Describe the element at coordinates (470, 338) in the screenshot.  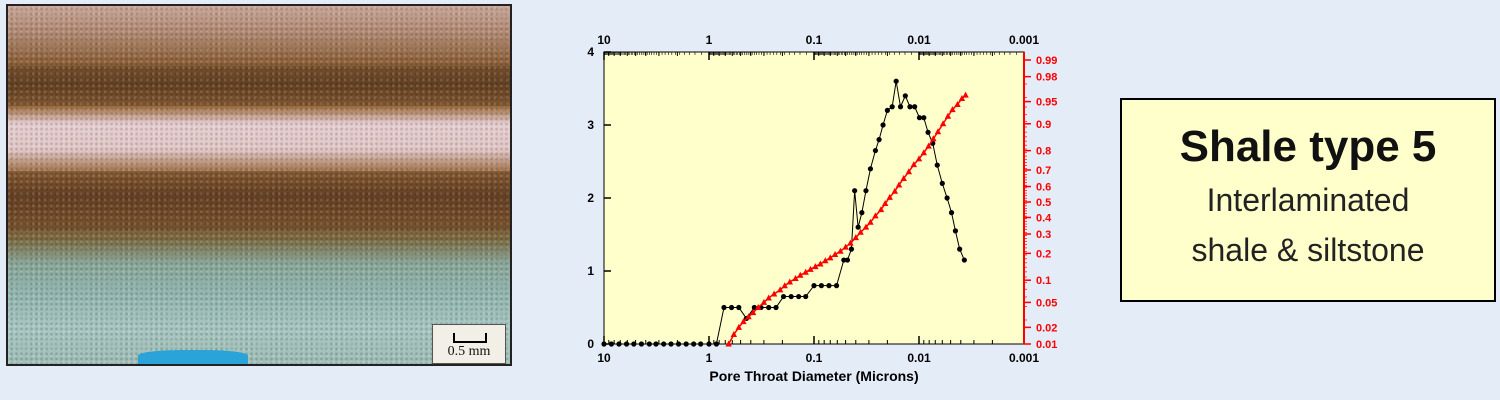
I see `scale-bar` at that location.